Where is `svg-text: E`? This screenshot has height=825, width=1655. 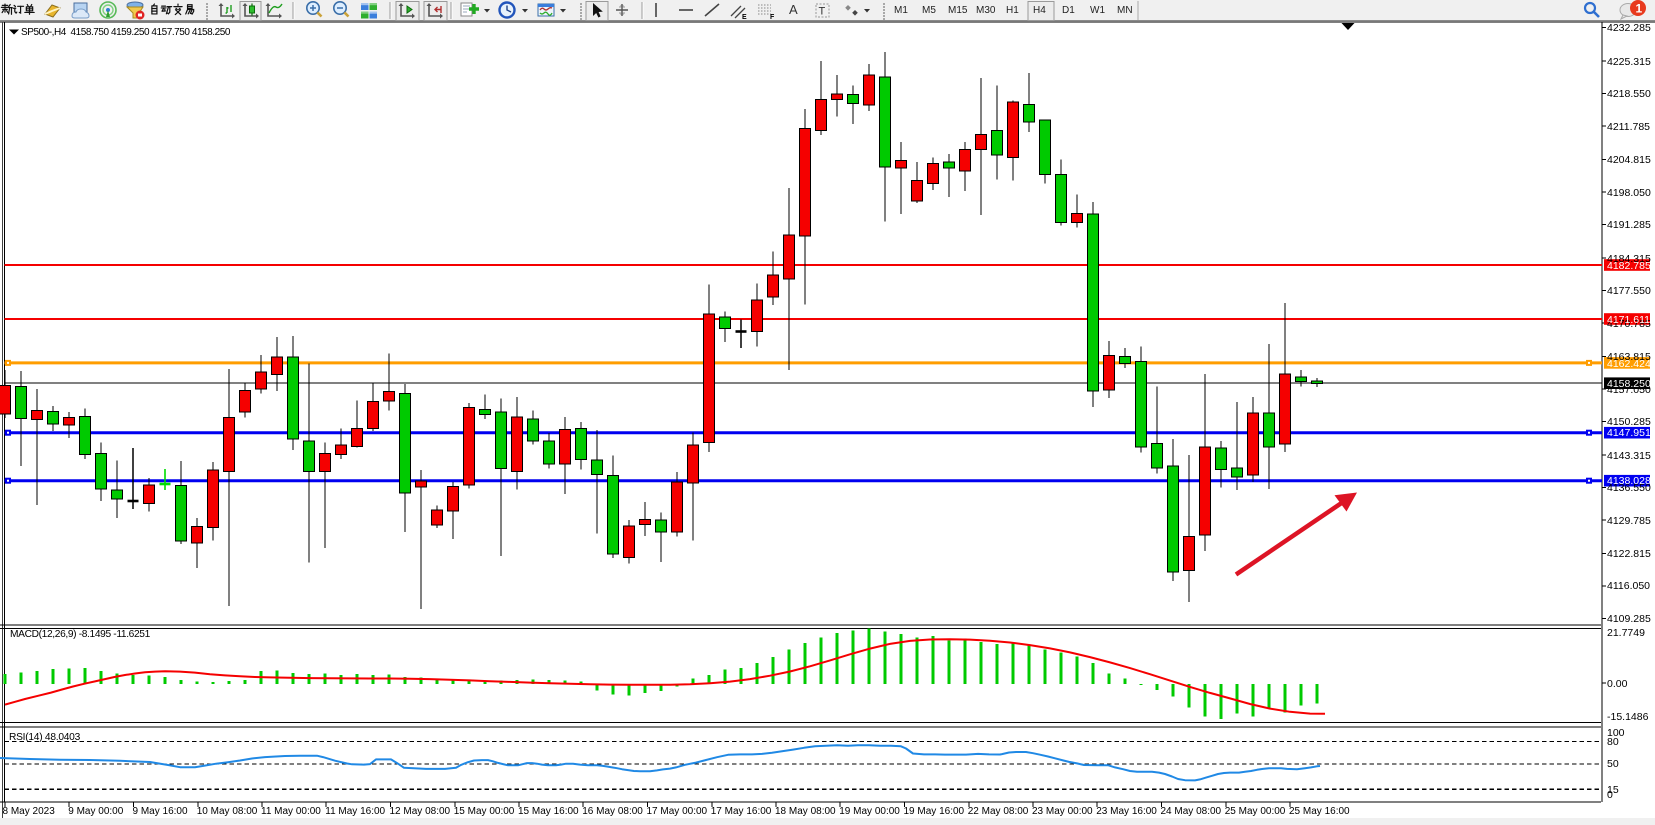
svg-text: E is located at coordinates (744, 17).